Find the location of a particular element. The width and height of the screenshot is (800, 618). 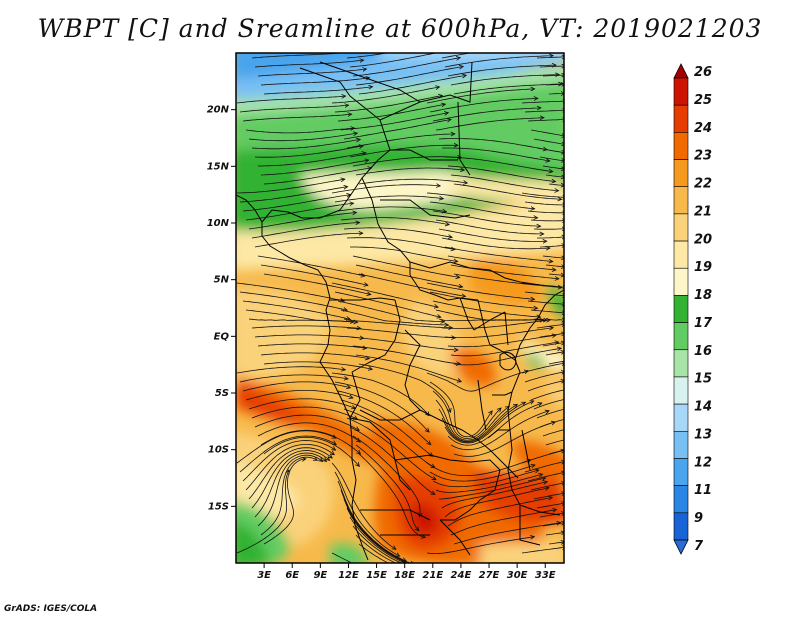

colorbar-label: 20 is located at coordinates (703, 239).